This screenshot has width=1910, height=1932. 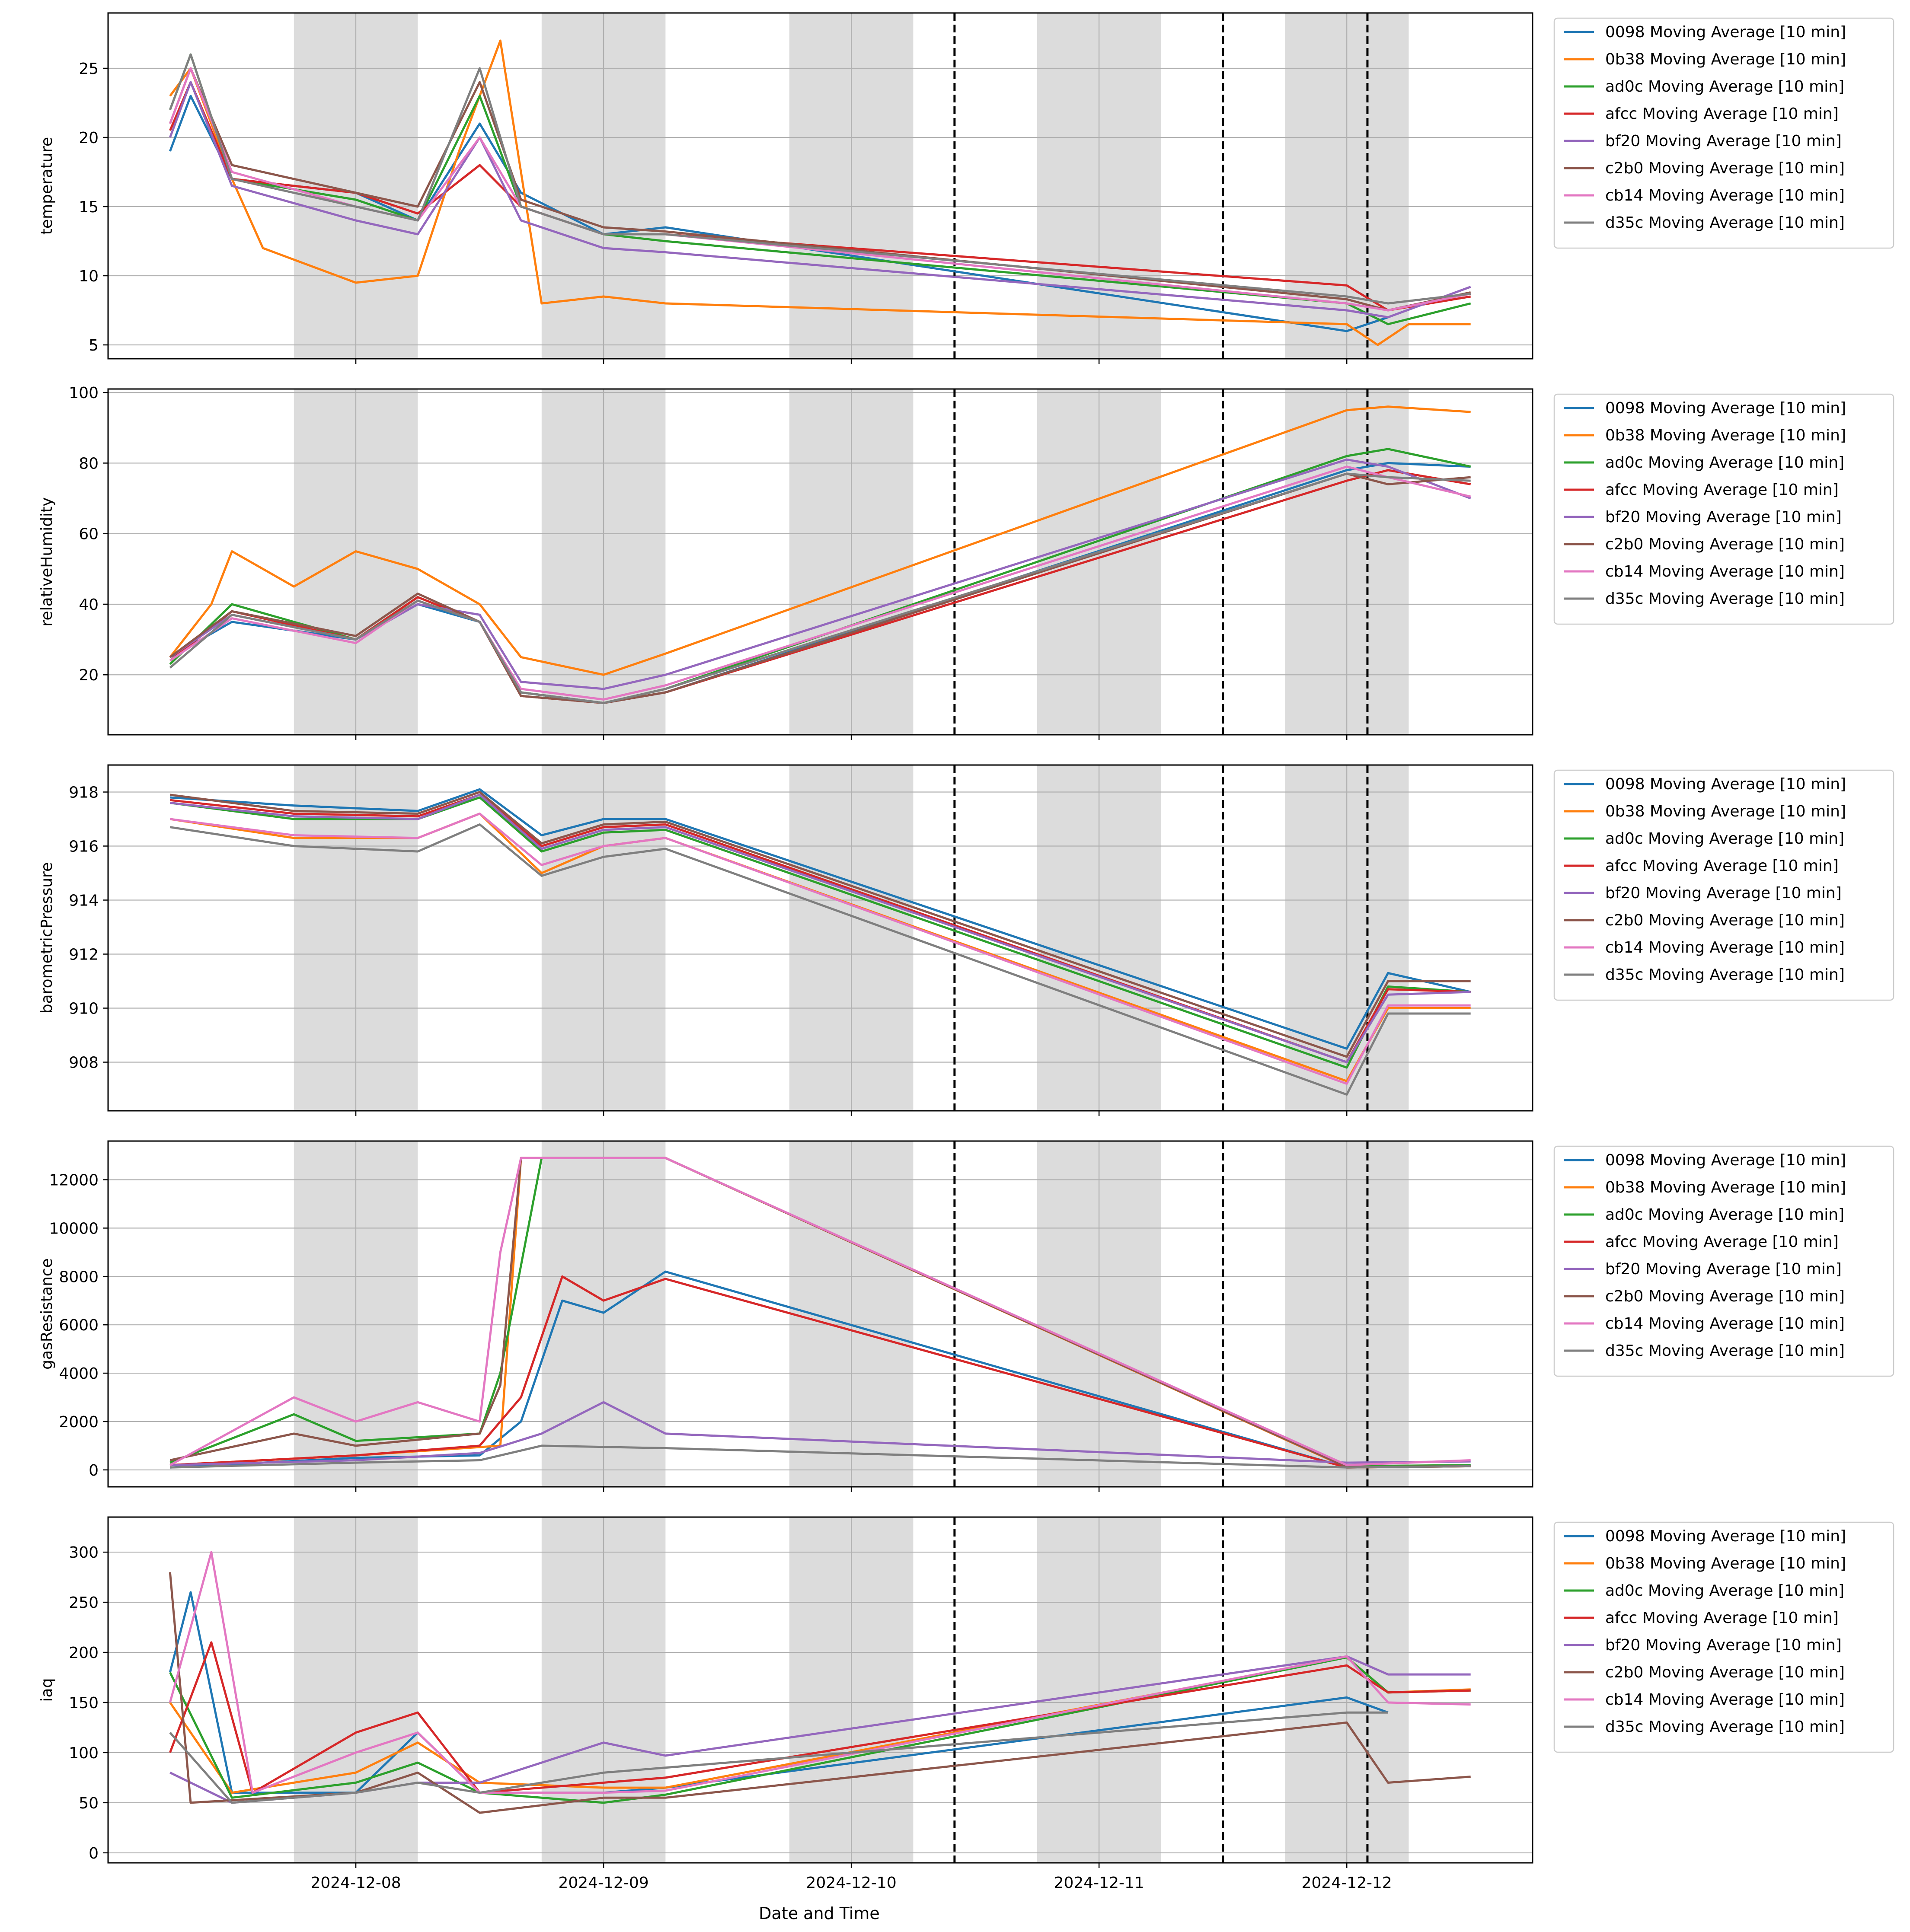 What do you see at coordinates (84, 393) in the screenshot?
I see `y-tick-label: 100` at bounding box center [84, 393].